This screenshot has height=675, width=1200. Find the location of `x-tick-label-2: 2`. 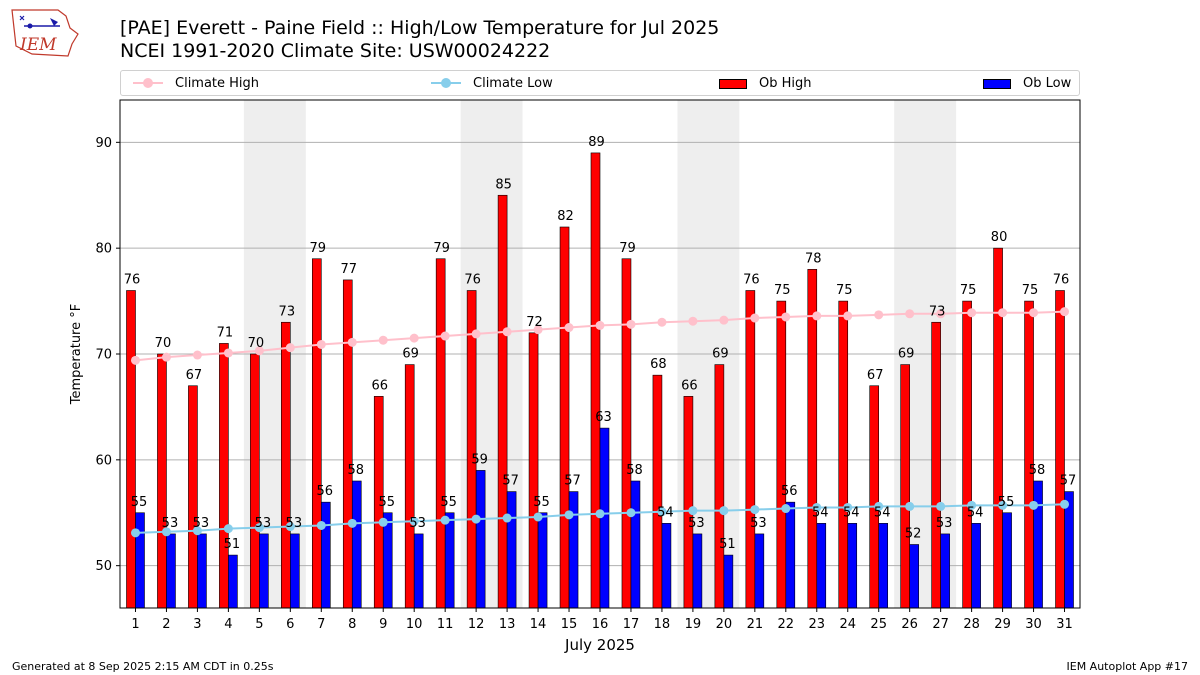

x-tick-label-2: 2 is located at coordinates (166, 624).